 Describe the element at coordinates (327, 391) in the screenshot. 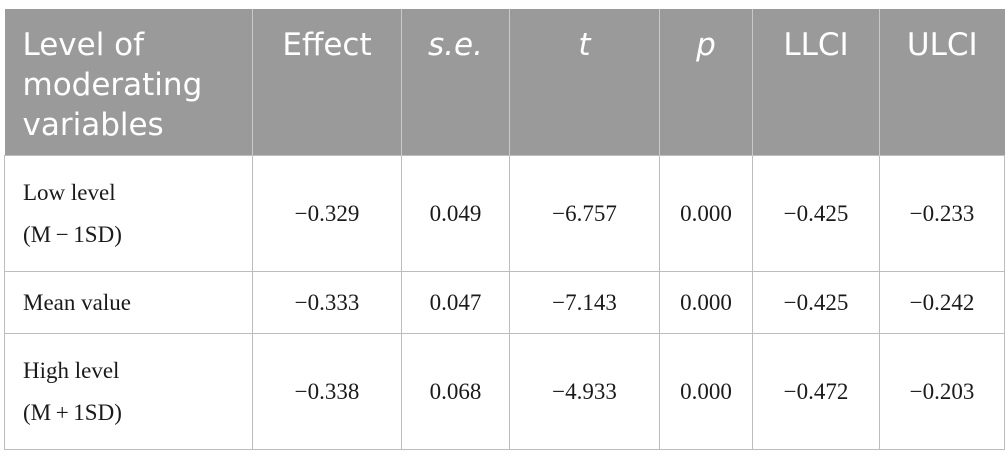

I see `cell-effect: −0.338` at that location.